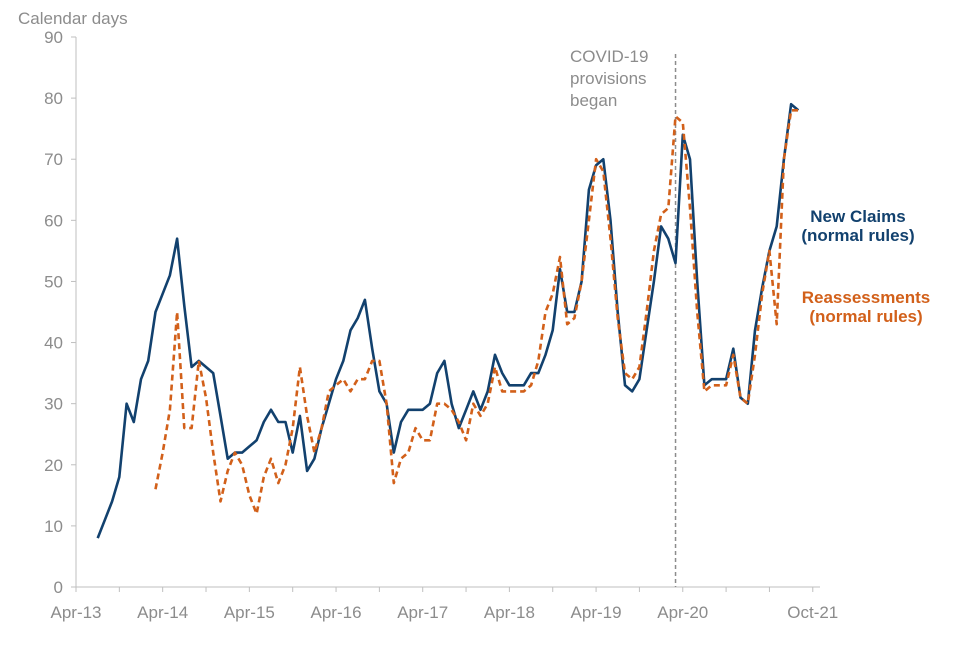 The image size is (960, 645). Describe the element at coordinates (53, 343) in the screenshot. I see `y-tick-label: 40` at that location.